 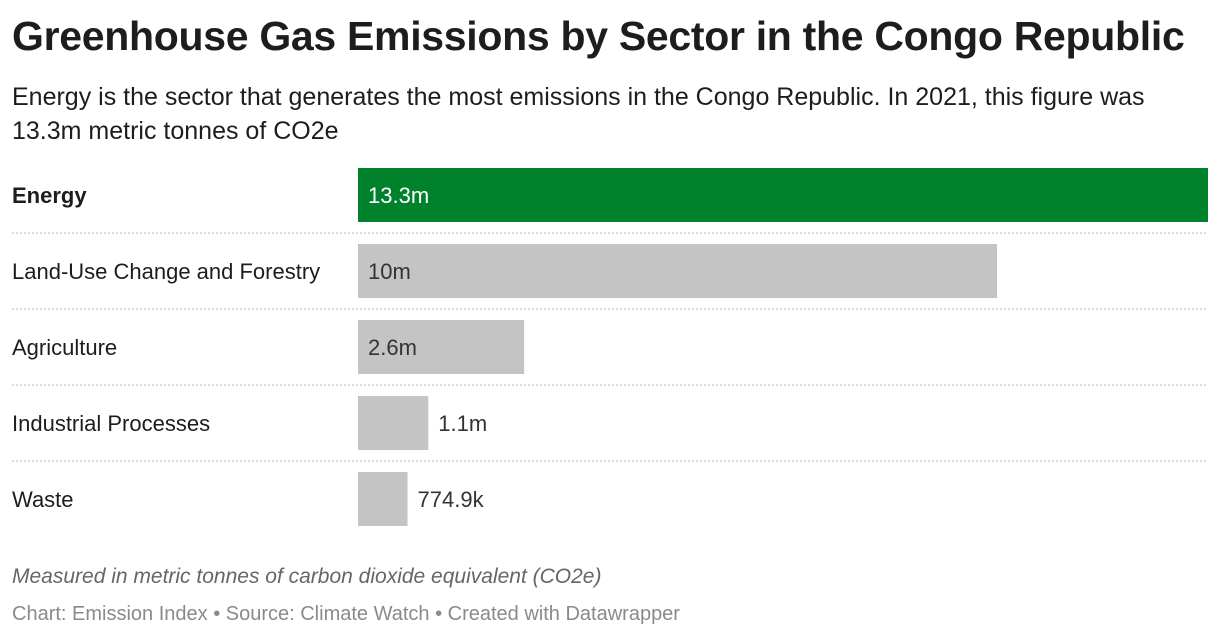 I want to click on bar-land-use-change-and-forestry, so click(x=678, y=271).